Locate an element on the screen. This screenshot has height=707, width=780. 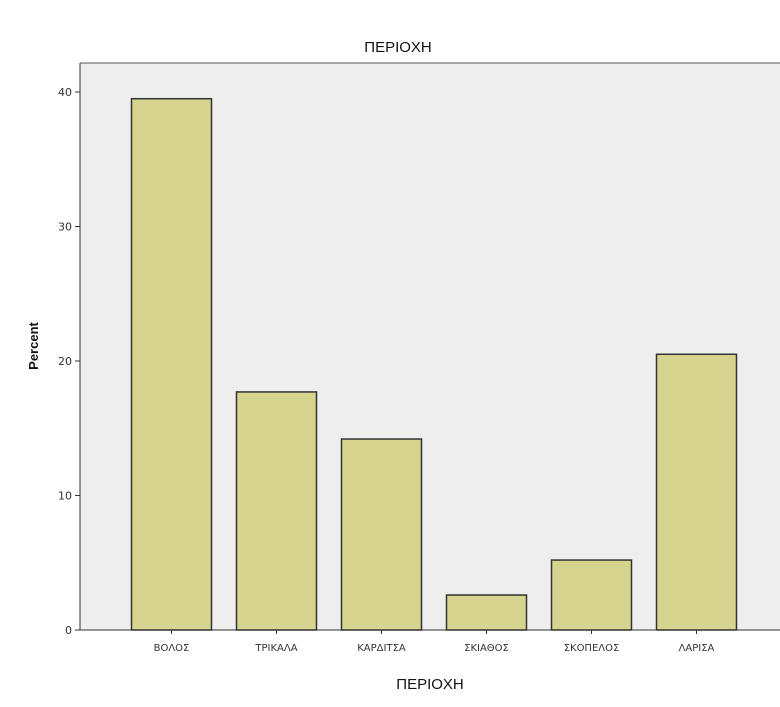
y-tick-label: 10 is located at coordinates (65, 496).